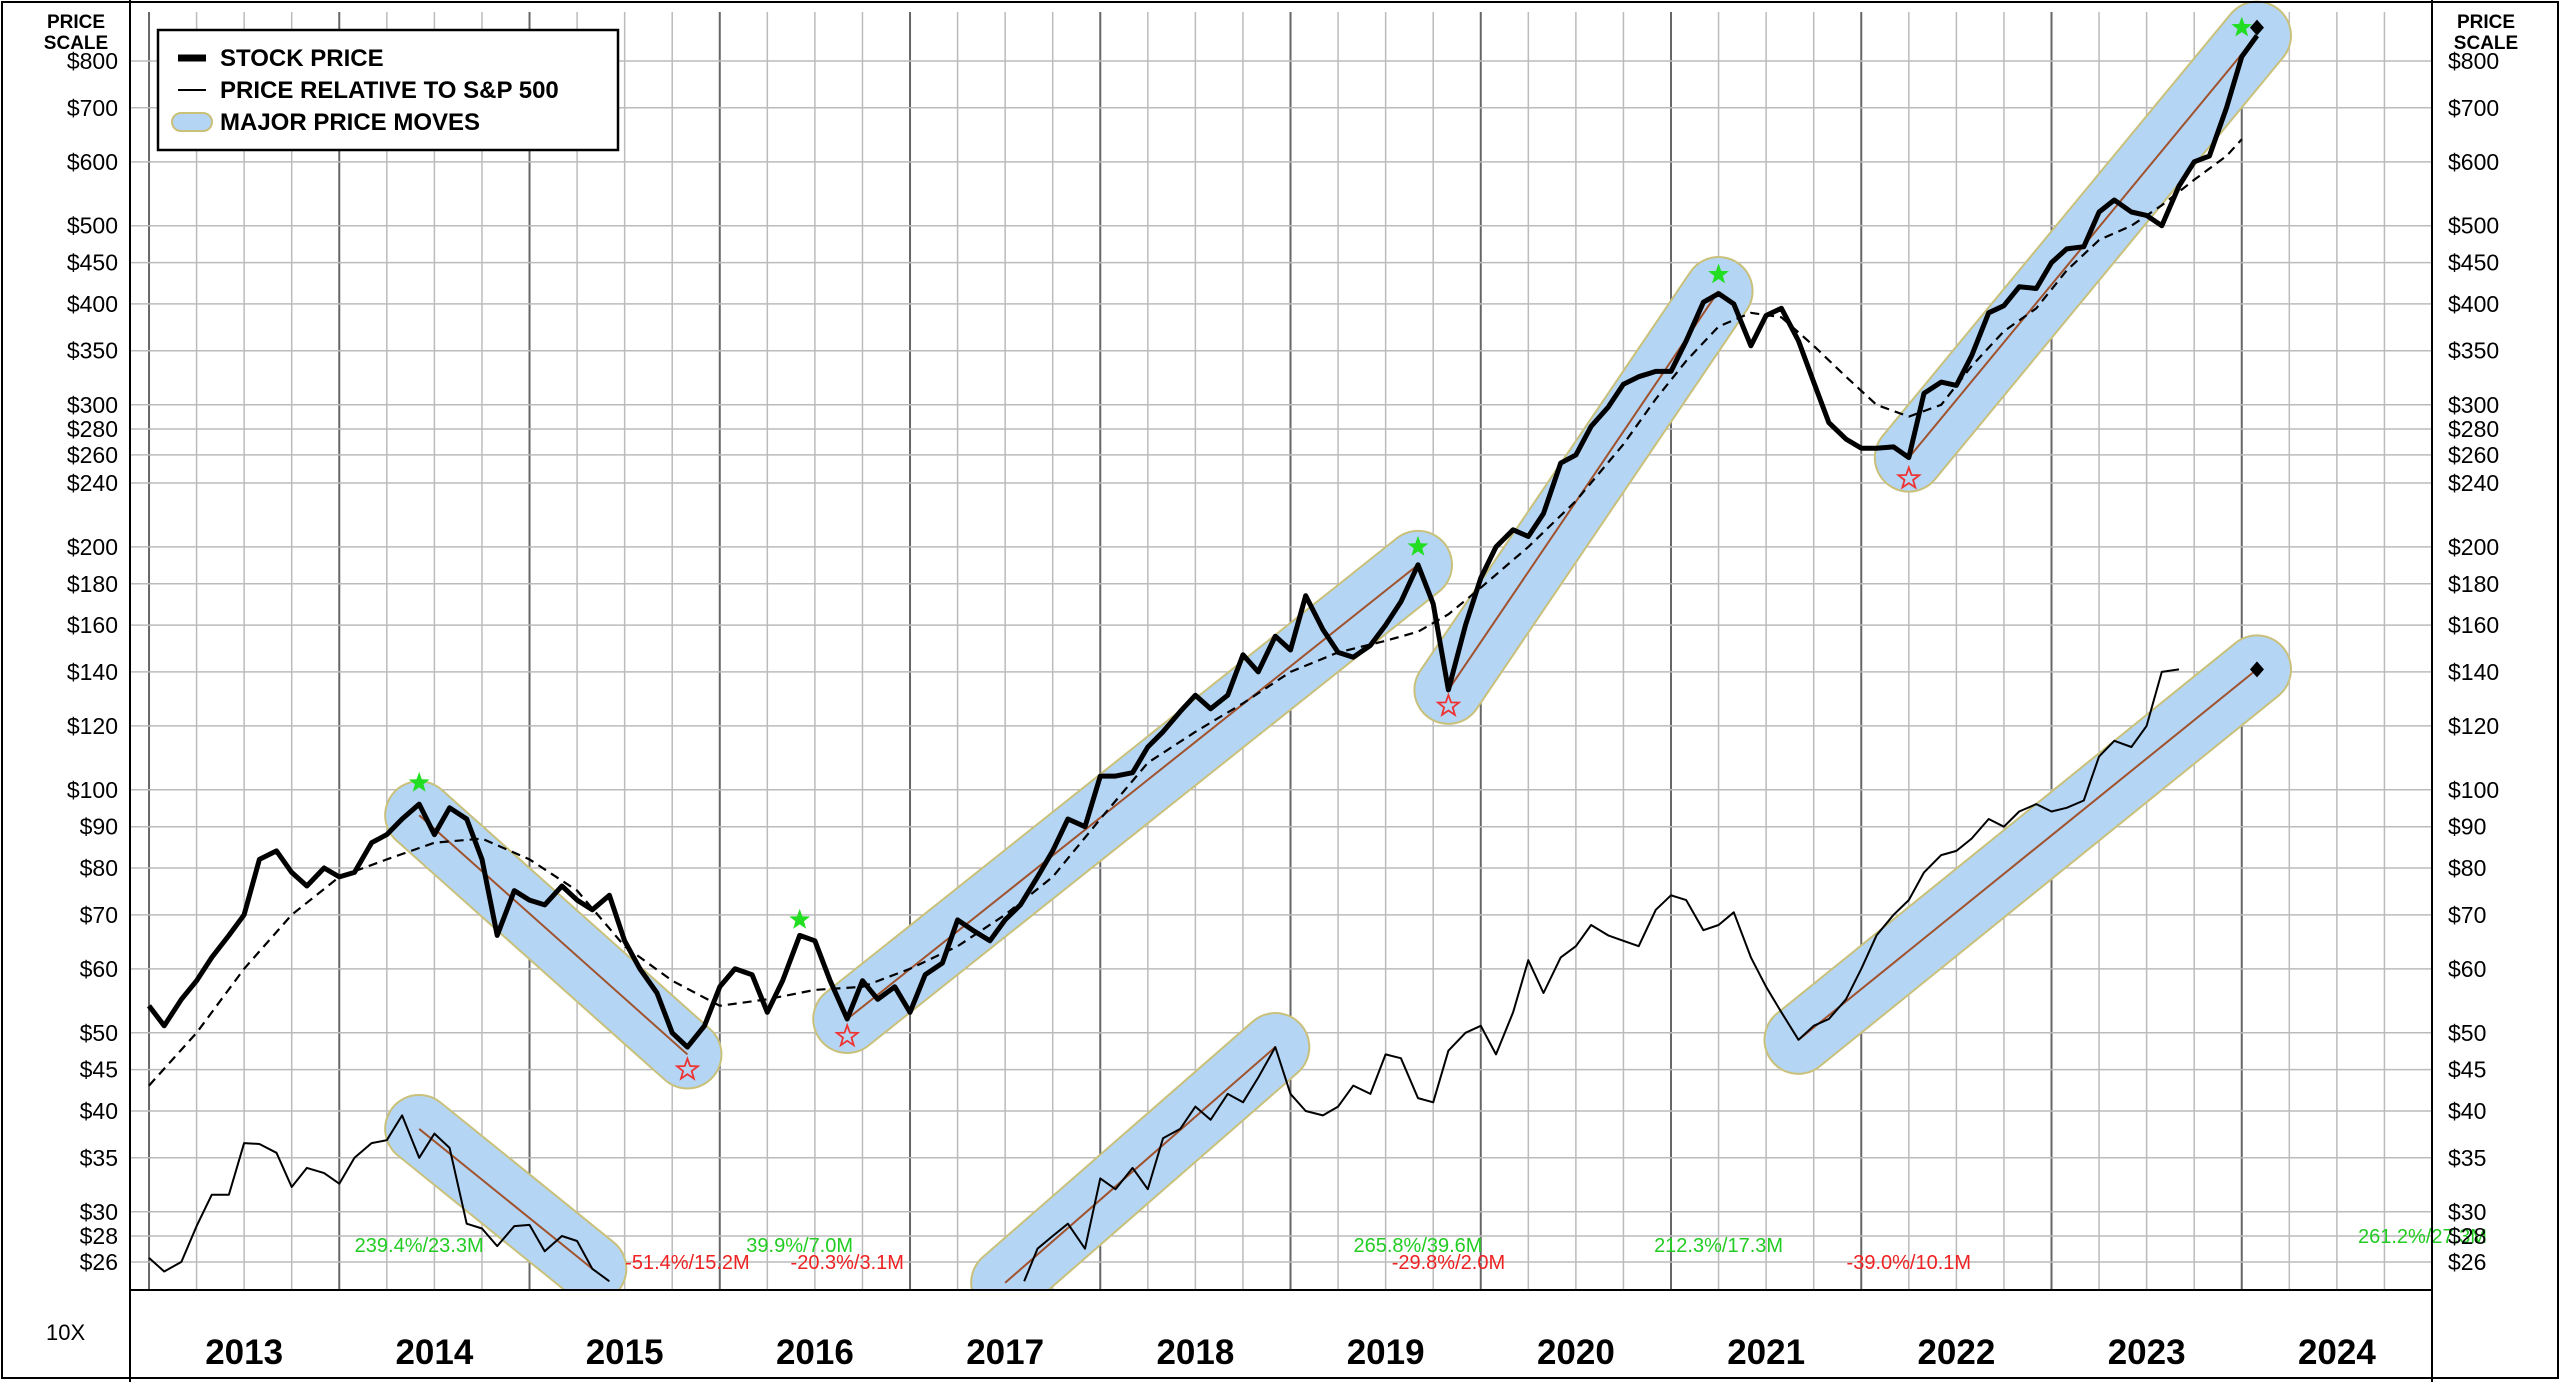 This screenshot has width=2560, height=1387. I want to click on y-tick-label-right: $80, so click(2467, 868).